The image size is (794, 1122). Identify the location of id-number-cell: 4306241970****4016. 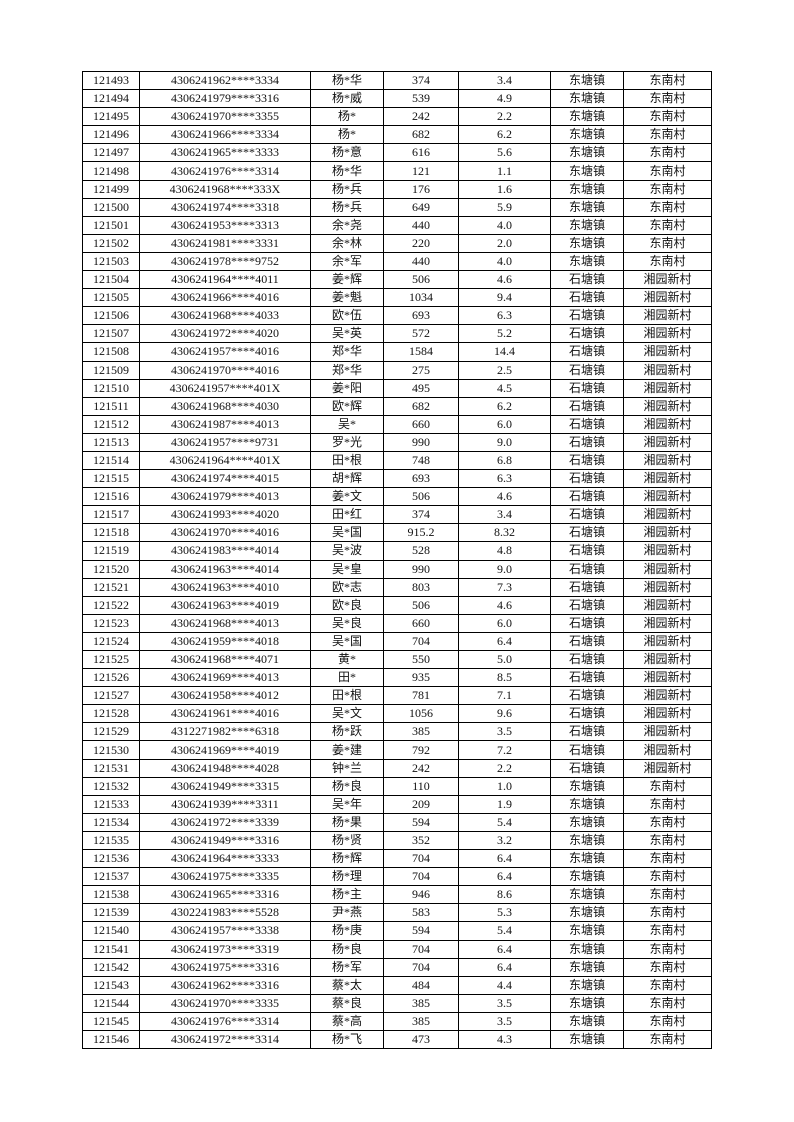
(225, 533).